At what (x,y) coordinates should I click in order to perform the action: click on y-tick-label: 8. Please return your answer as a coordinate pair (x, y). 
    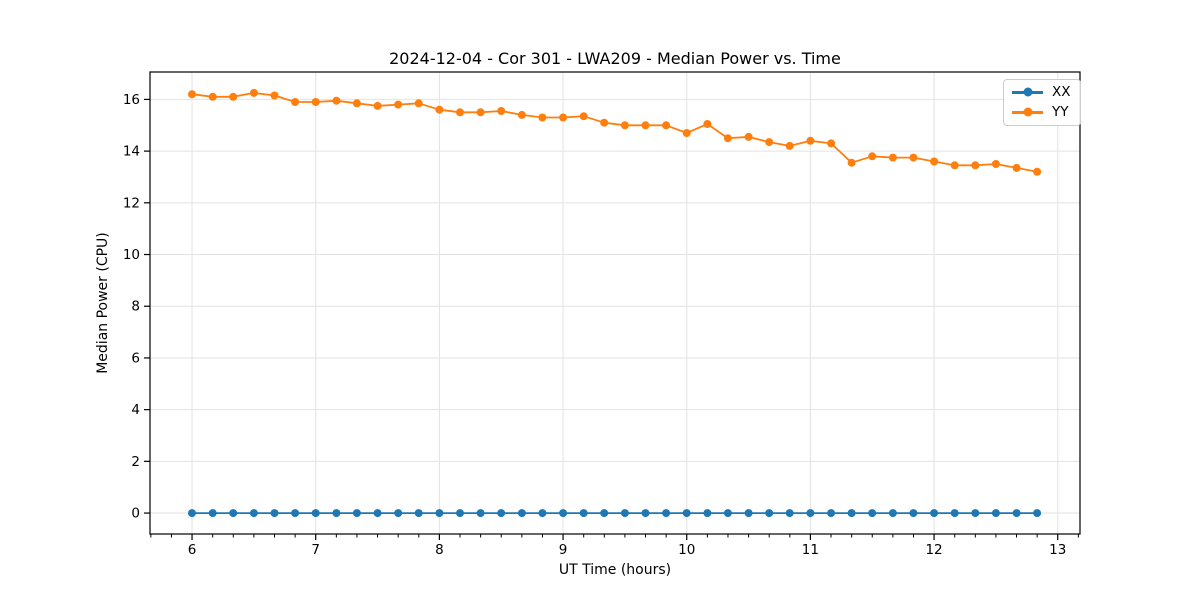
    Looking at the image, I should click on (135, 307).